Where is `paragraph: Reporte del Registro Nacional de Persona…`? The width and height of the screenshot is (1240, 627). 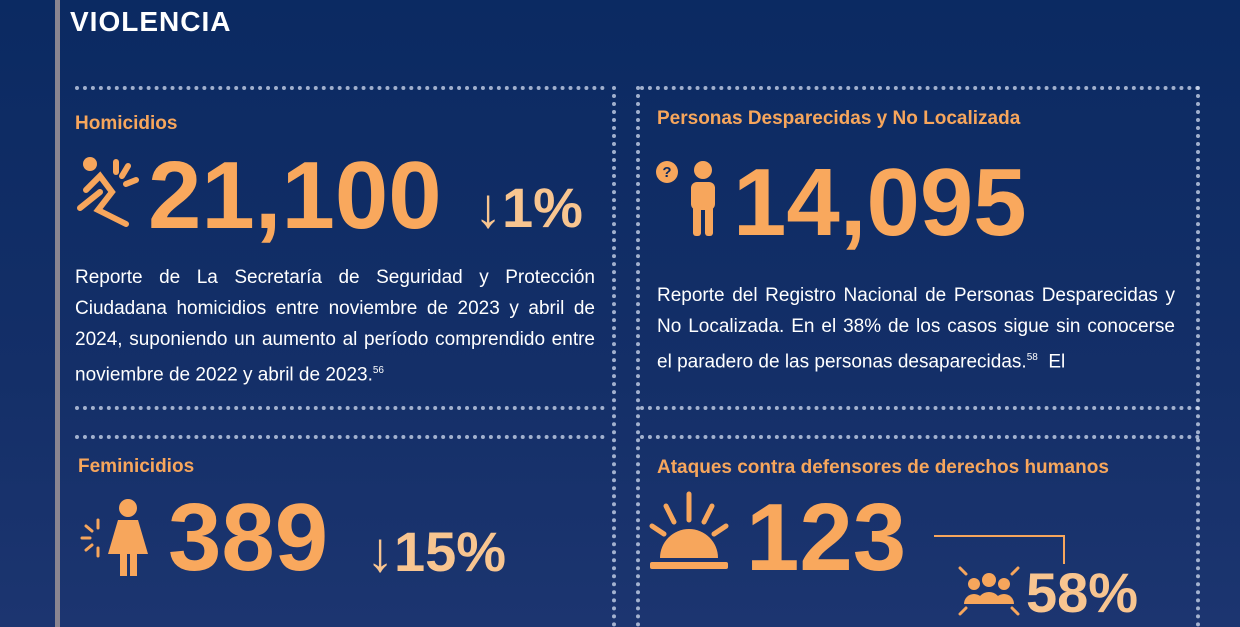
paragraph: Reporte del Registro Nacional de Persona… is located at coordinates (916, 328).